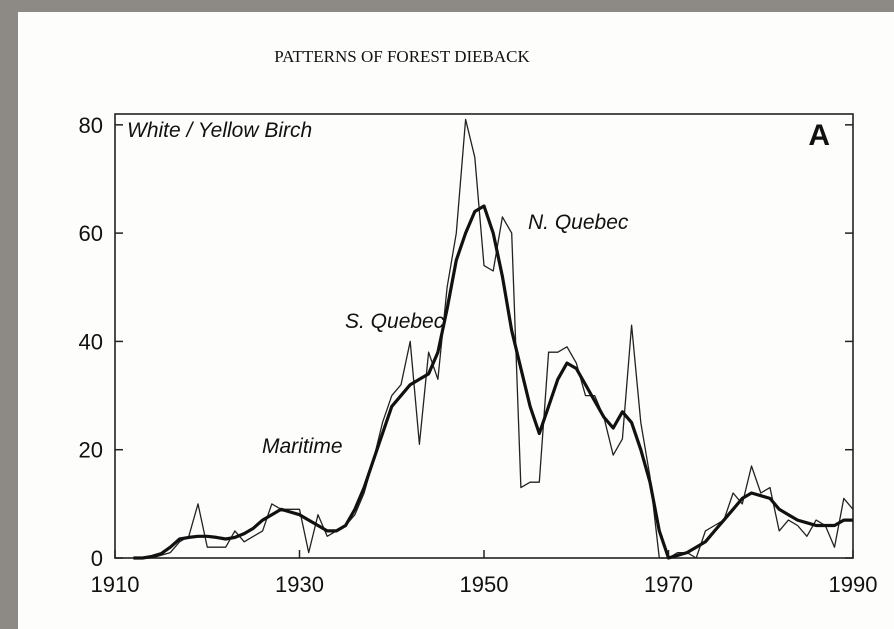 This screenshot has height=629, width=894. What do you see at coordinates (302, 446) in the screenshot?
I see `annotation: Maritime` at bounding box center [302, 446].